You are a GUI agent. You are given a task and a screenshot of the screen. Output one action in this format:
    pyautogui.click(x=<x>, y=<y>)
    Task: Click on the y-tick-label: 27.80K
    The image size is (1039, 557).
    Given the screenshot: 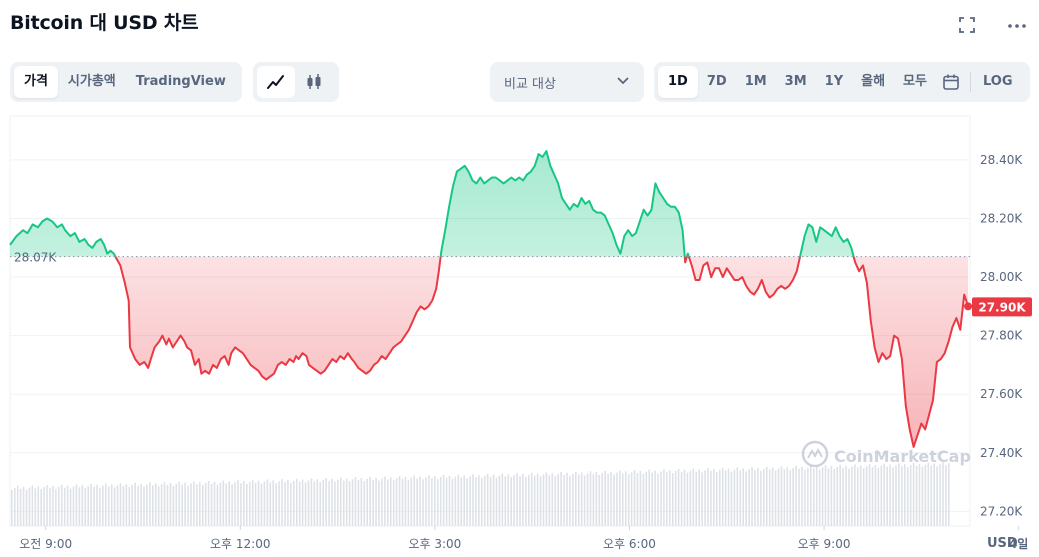 What is the action you would take?
    pyautogui.click(x=1001, y=336)
    